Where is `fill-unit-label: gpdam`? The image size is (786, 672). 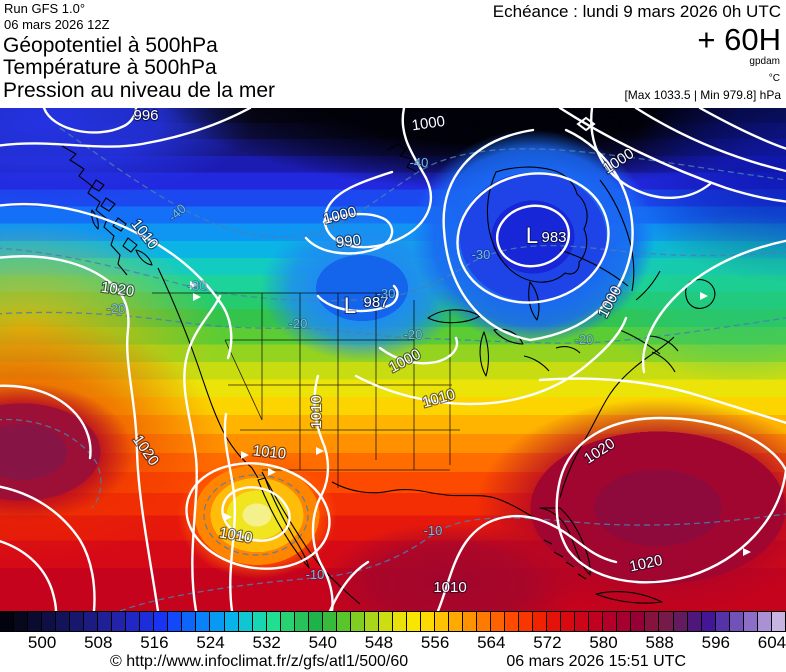 fill-unit-label: gpdam is located at coordinates (764, 61).